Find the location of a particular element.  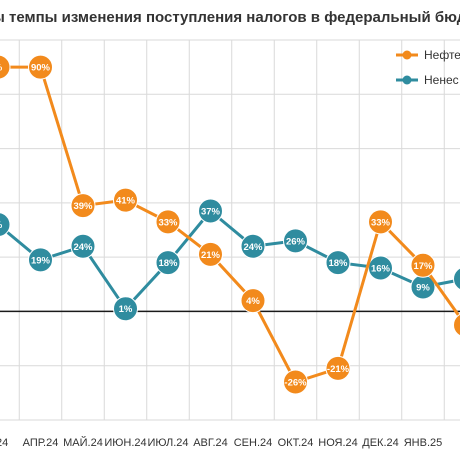

data-label: 4% is located at coordinates (253, 301).